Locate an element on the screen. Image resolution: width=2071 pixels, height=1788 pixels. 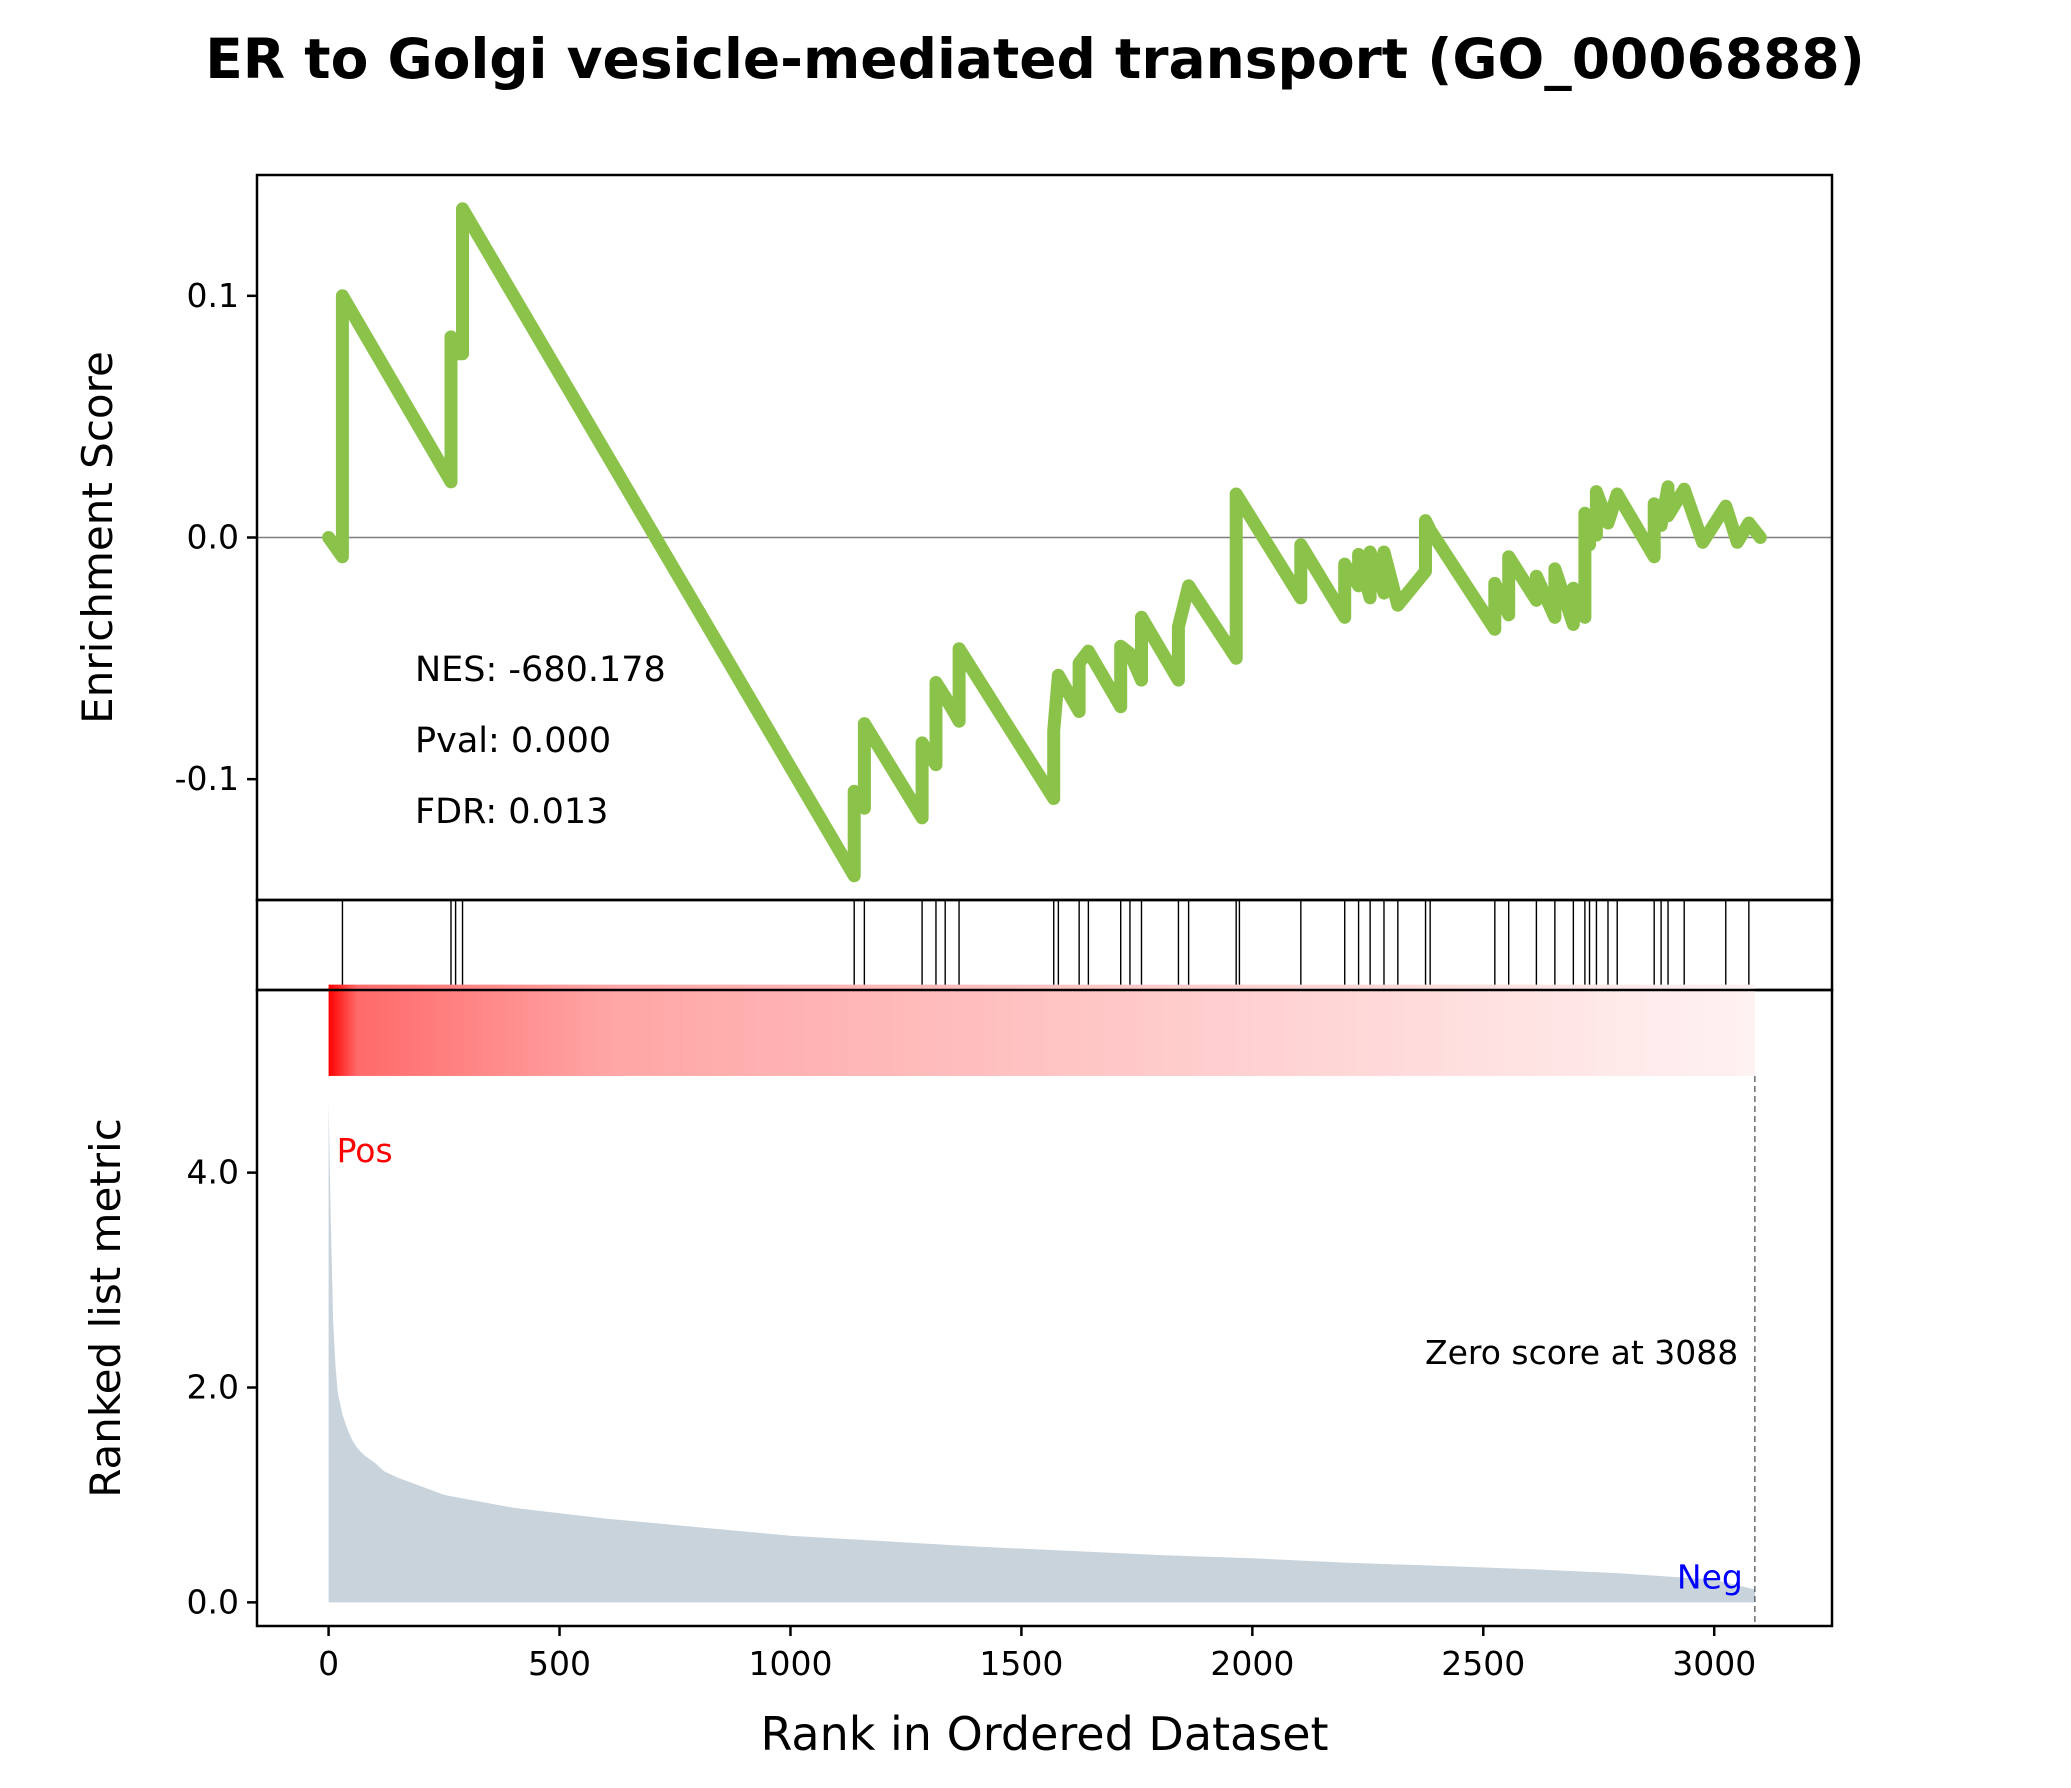
hit-lines is located at coordinates (1045, 945).